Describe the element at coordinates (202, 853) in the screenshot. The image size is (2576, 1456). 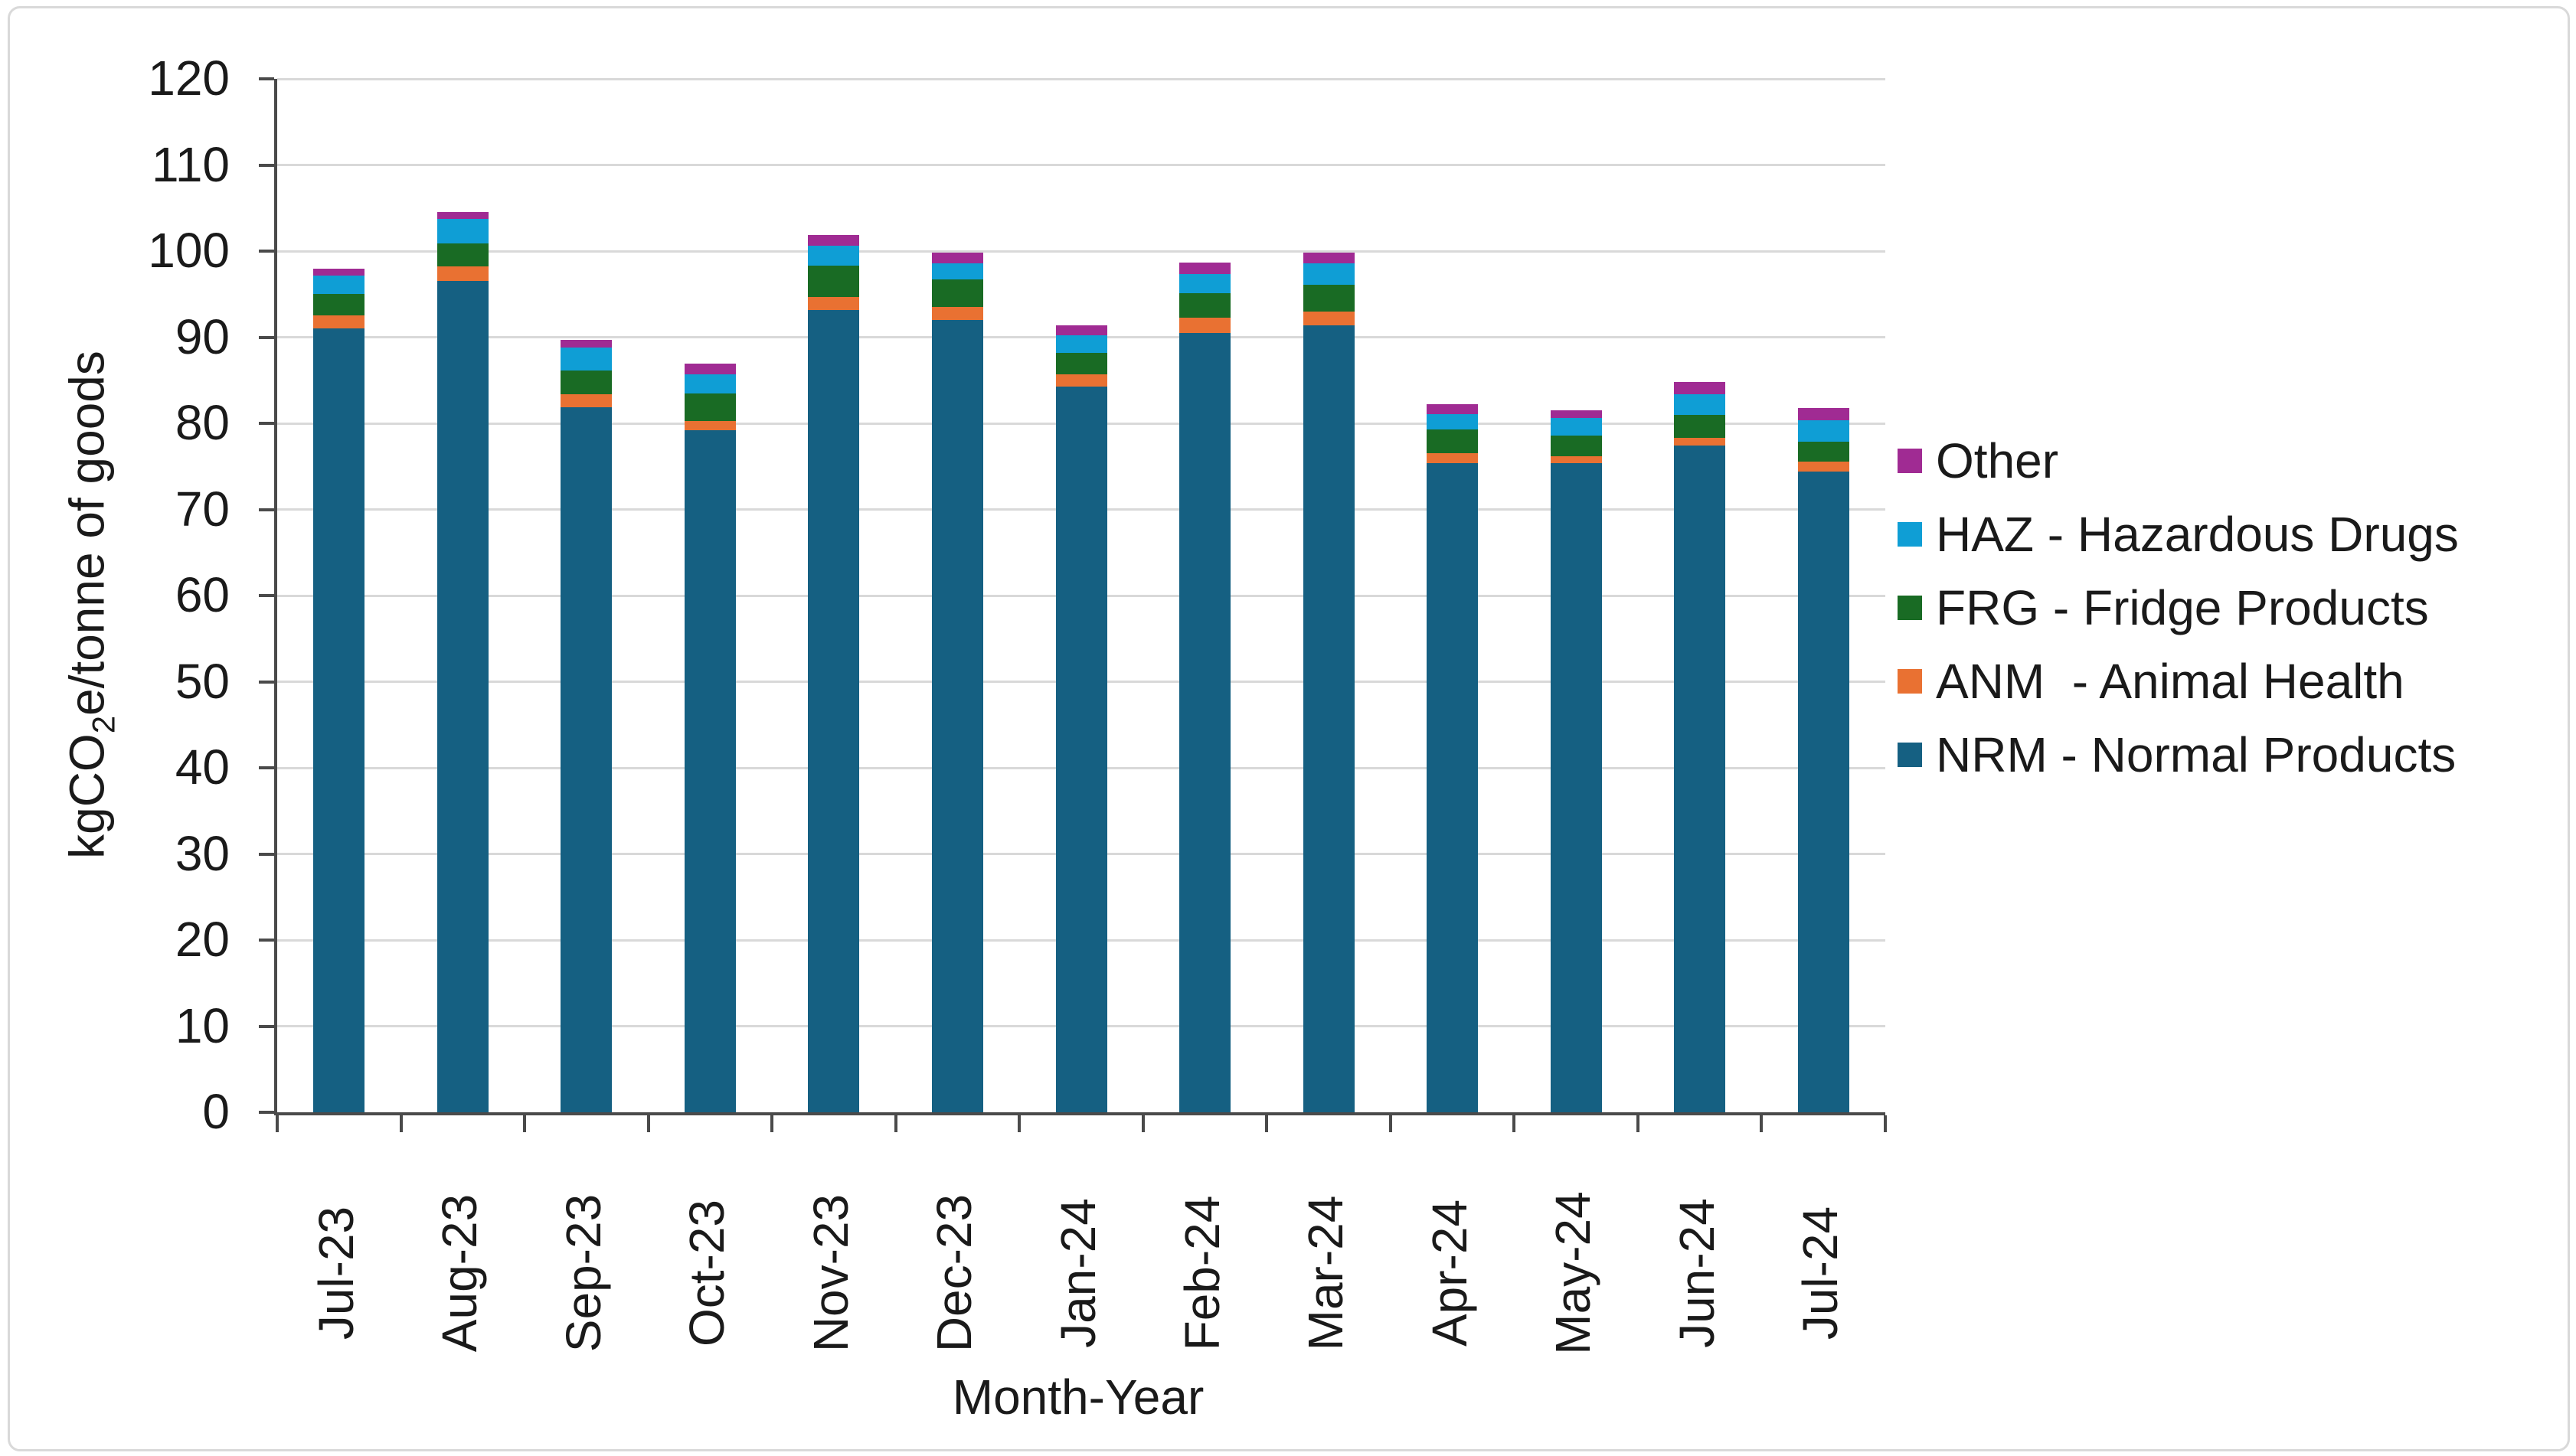
I see `y-tick-label-30: 30` at that location.